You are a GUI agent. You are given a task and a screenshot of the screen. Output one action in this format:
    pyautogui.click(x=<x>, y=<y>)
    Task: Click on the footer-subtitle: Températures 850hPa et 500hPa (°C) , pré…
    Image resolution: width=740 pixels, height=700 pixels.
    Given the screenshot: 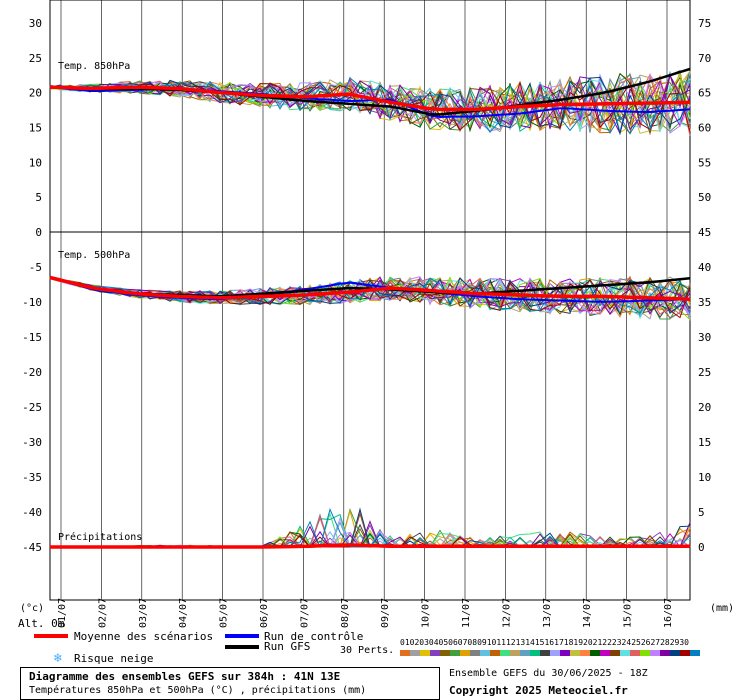 What is the action you would take?
    pyautogui.click(x=198, y=690)
    